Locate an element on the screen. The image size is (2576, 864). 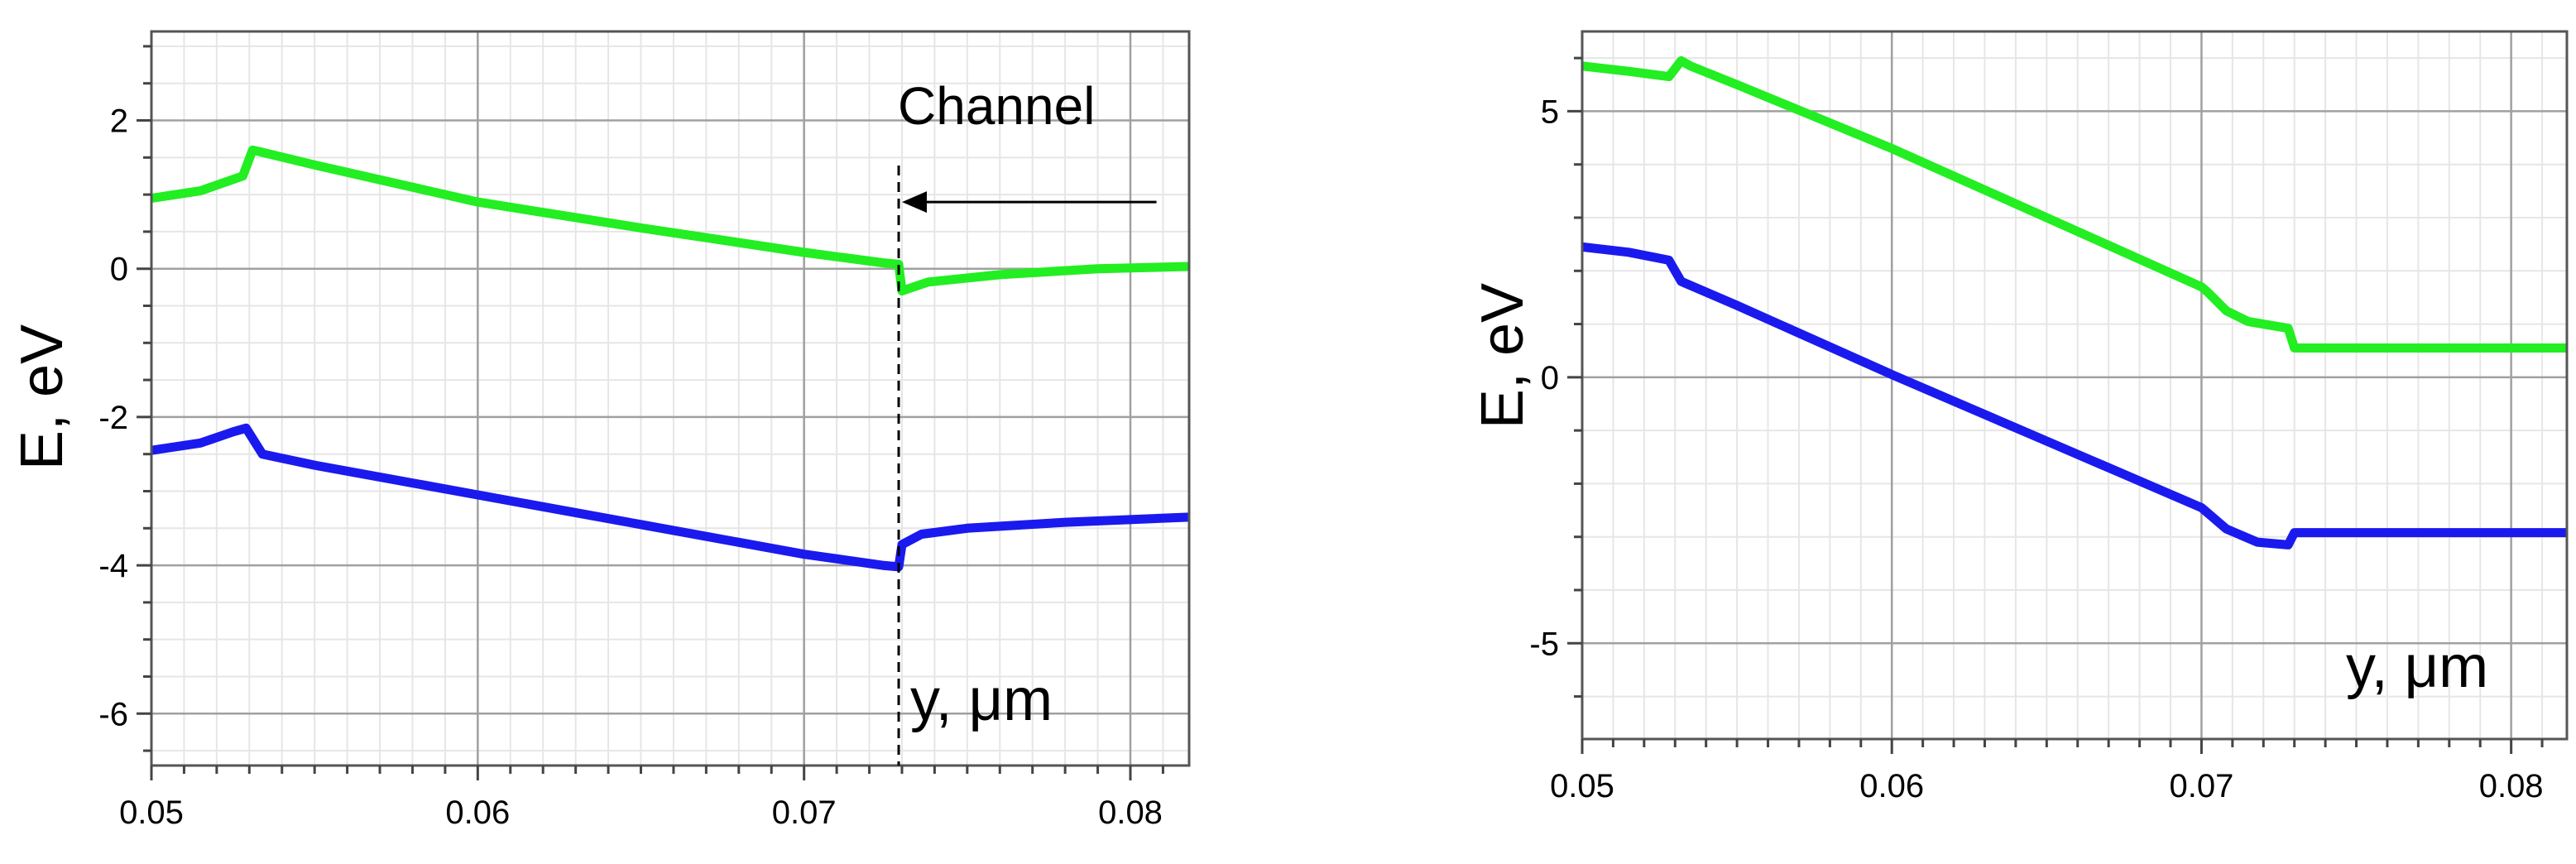
y-tick-label: -5 is located at coordinates (1544, 644).